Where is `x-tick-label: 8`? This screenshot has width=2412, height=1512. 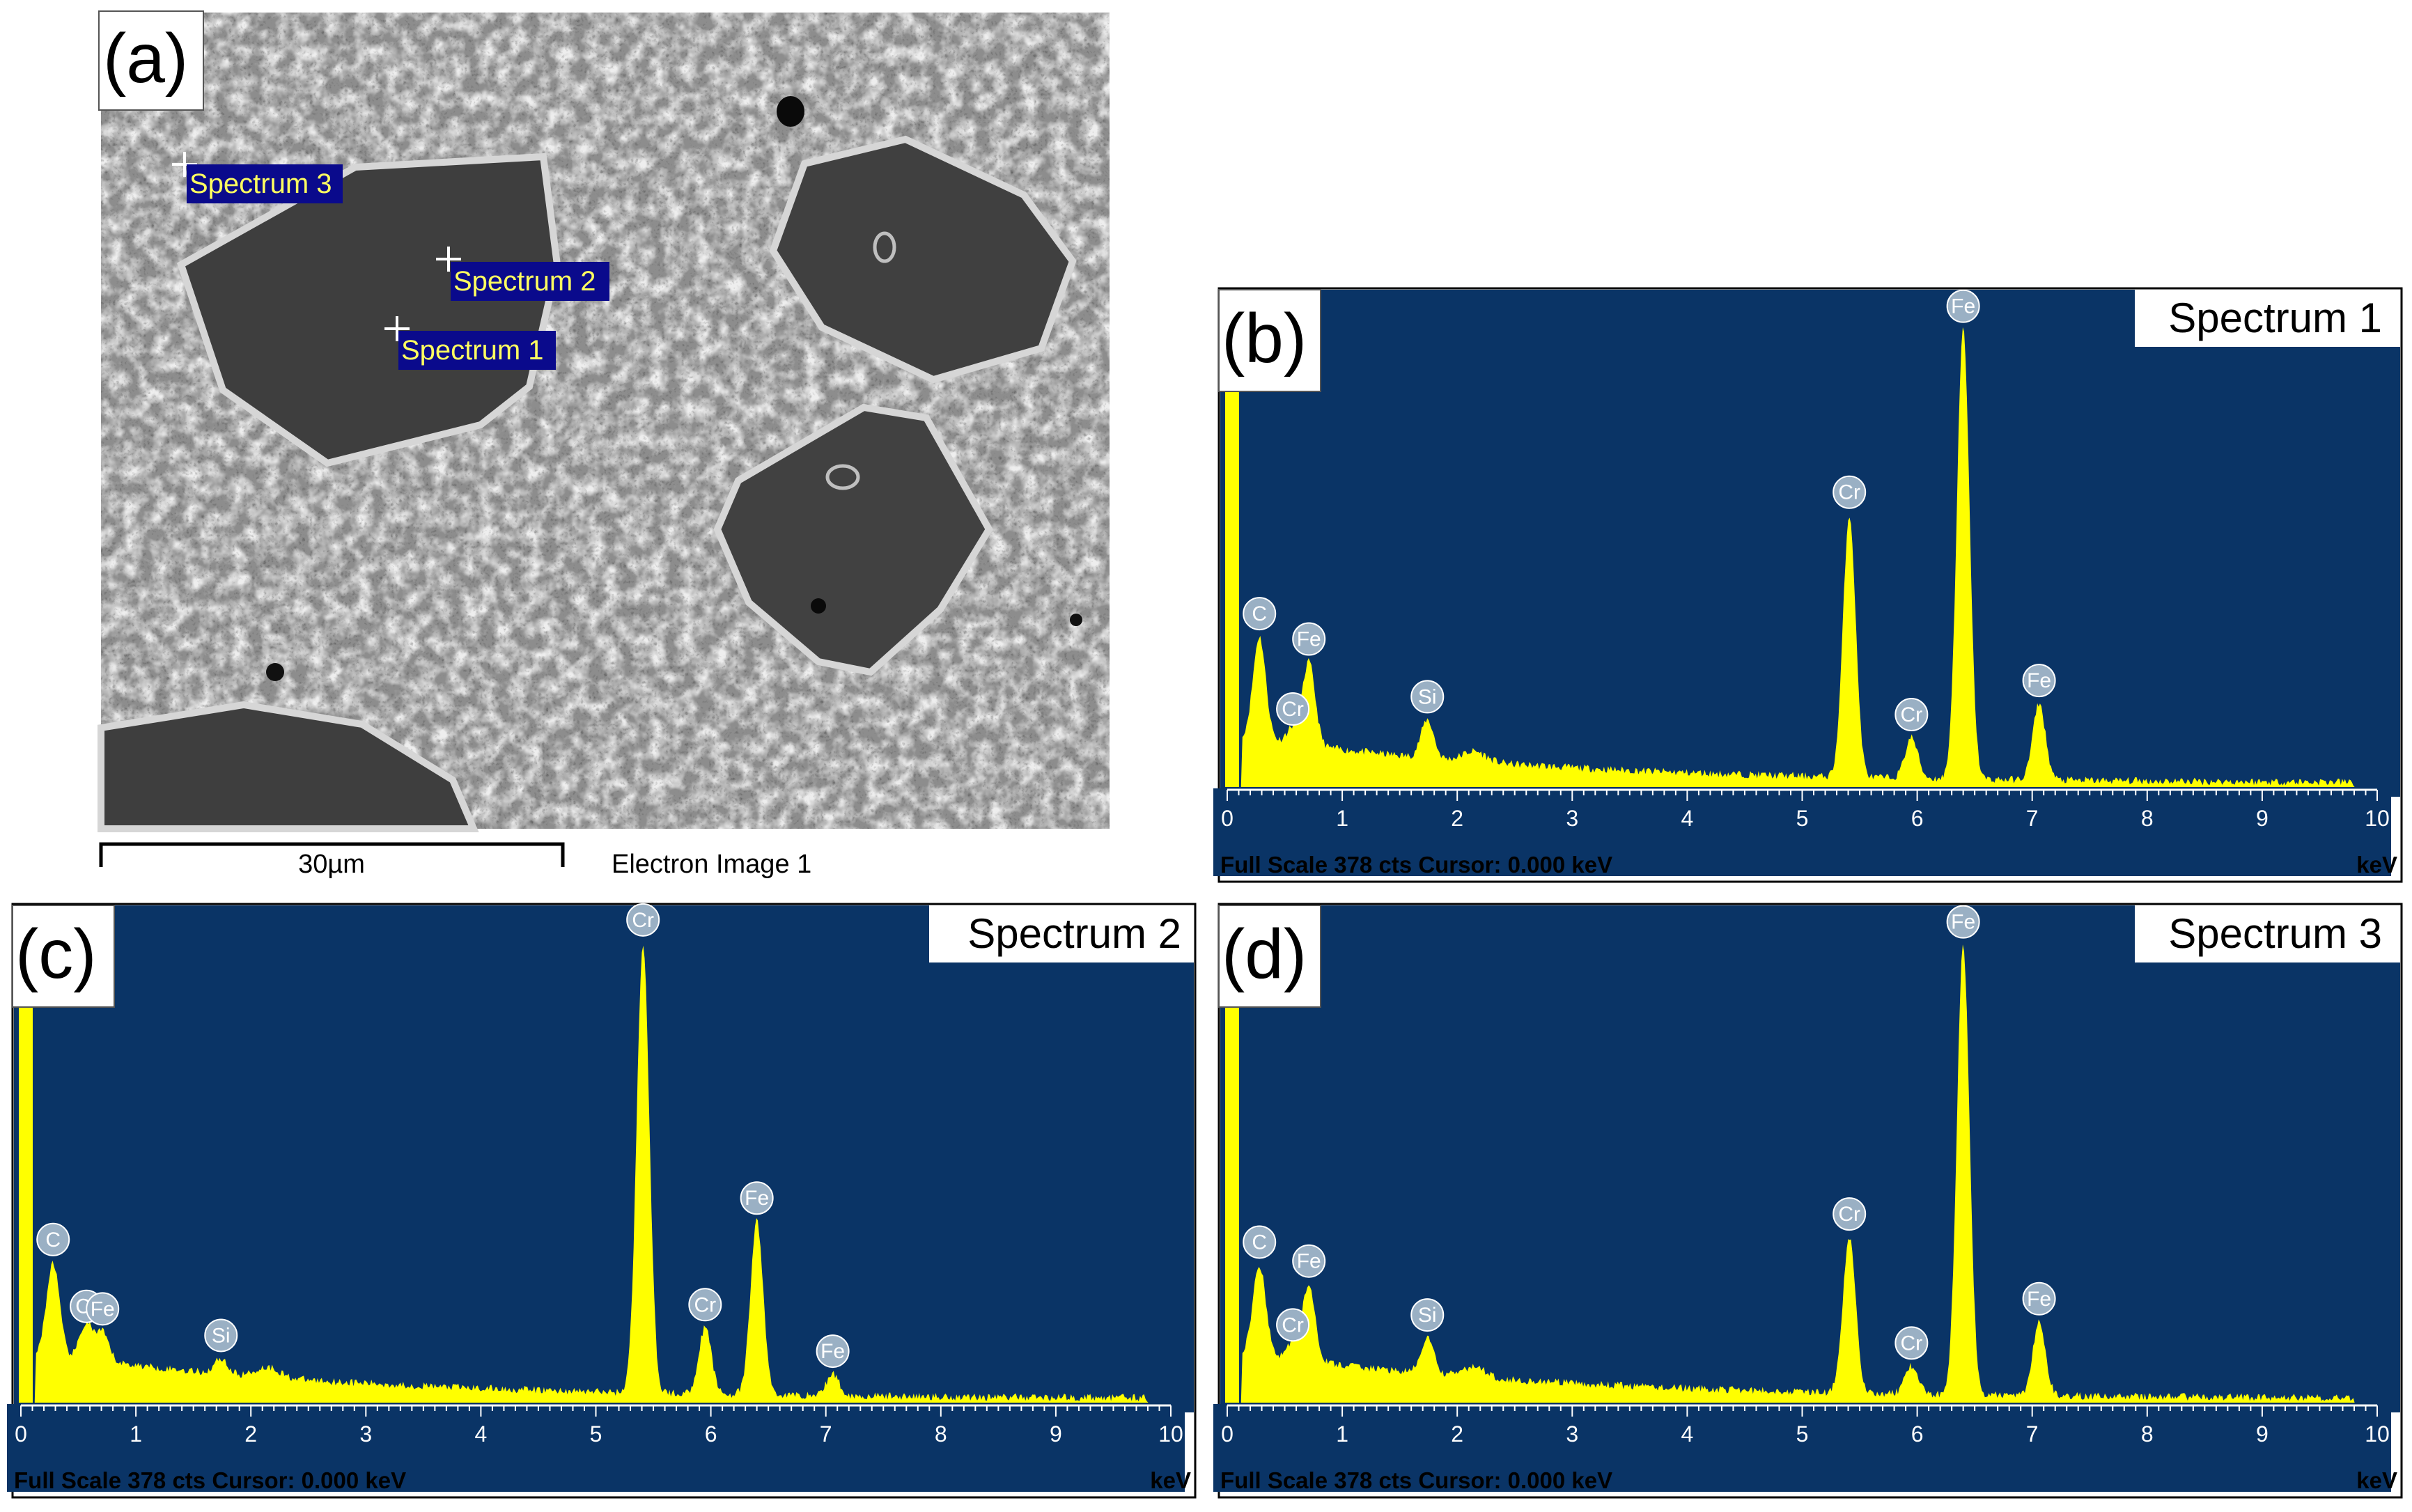 x-tick-label: 8 is located at coordinates (2147, 819).